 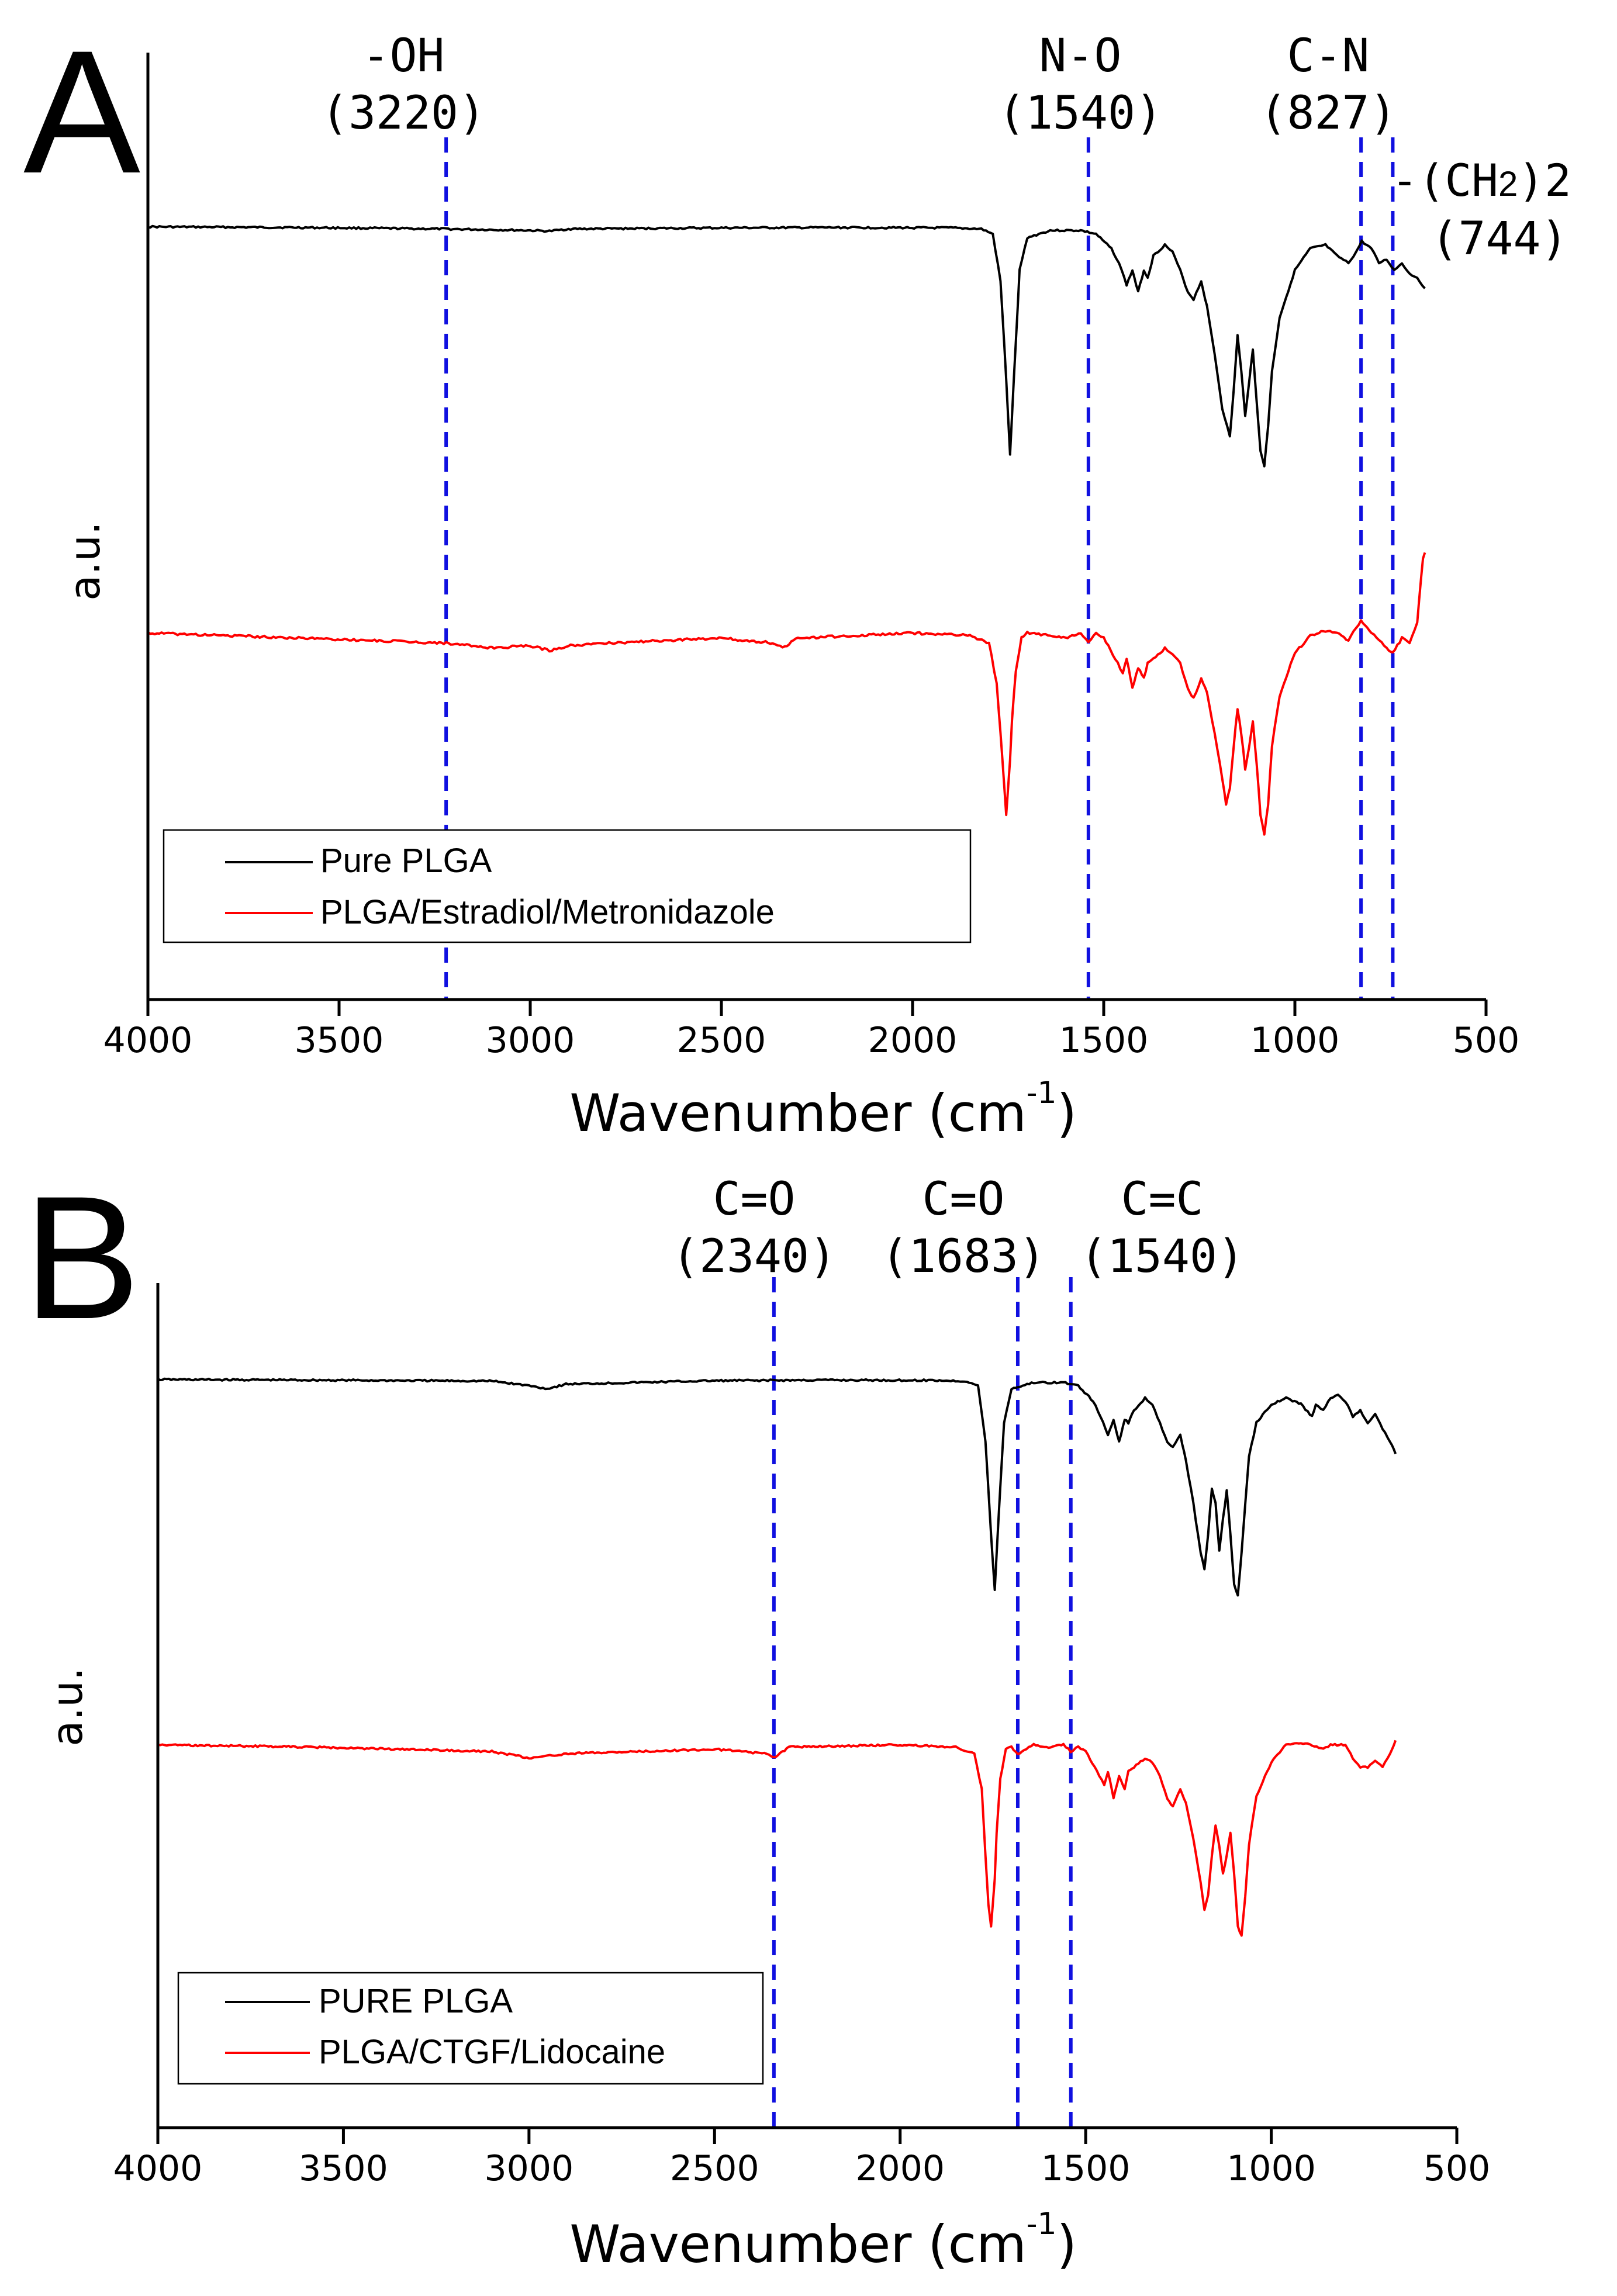 What do you see at coordinates (404, 56) in the screenshot?
I see `annotation-label-3220: -OH` at bounding box center [404, 56].